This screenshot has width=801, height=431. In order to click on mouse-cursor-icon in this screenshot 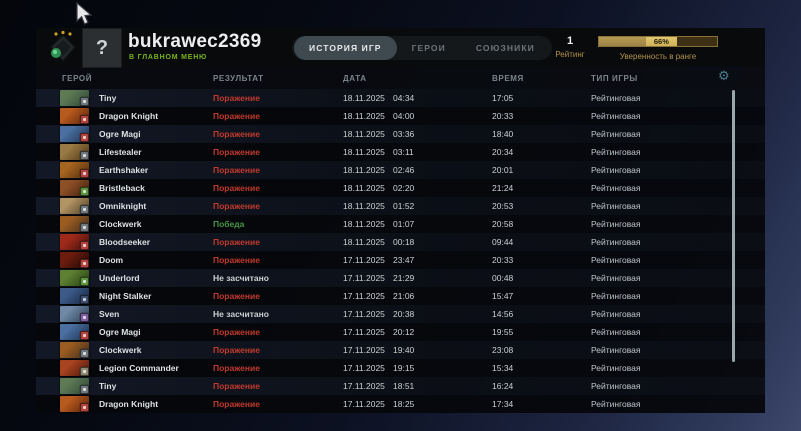, I will do `click(84, 13)`.